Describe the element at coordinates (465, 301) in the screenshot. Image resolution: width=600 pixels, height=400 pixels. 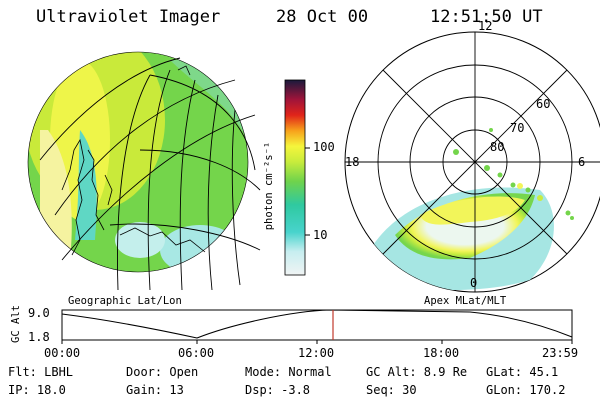
I see `right-panel-caption: Apex MLat/MLT` at that location.